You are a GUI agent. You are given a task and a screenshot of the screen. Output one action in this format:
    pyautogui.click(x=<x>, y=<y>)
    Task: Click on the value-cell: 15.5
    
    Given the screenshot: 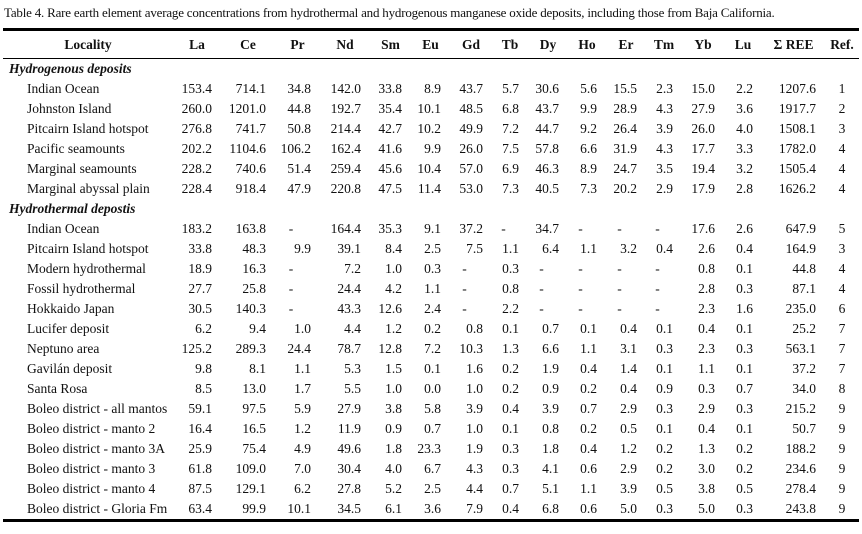 What is the action you would take?
    pyautogui.click(x=625, y=88)
    